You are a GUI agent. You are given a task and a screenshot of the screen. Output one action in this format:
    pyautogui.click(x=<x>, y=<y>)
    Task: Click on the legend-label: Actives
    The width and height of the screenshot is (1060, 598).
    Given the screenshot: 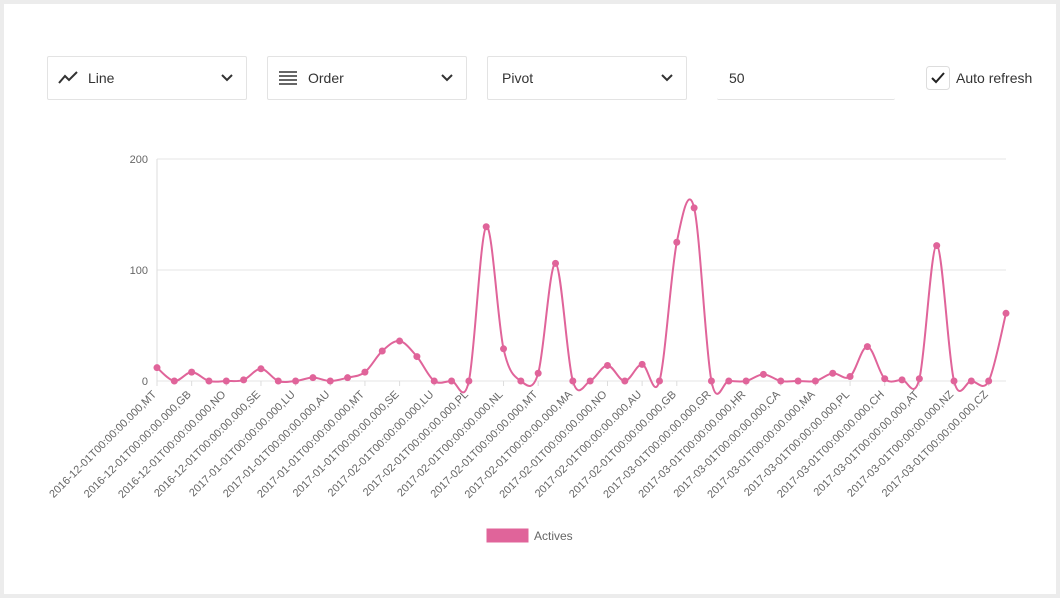 What is the action you would take?
    pyautogui.click(x=553, y=536)
    